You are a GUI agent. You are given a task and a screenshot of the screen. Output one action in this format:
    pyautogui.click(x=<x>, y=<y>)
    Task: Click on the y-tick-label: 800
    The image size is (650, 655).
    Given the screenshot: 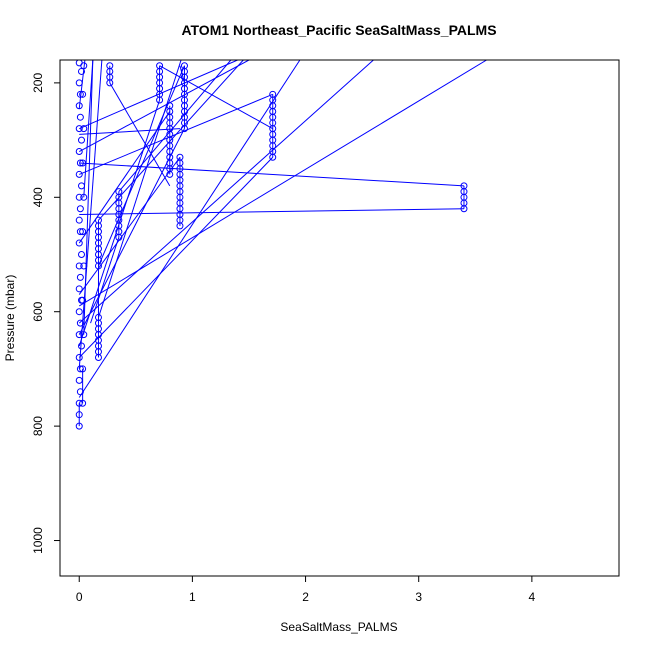 What is the action you would take?
    pyautogui.click(x=38, y=426)
    